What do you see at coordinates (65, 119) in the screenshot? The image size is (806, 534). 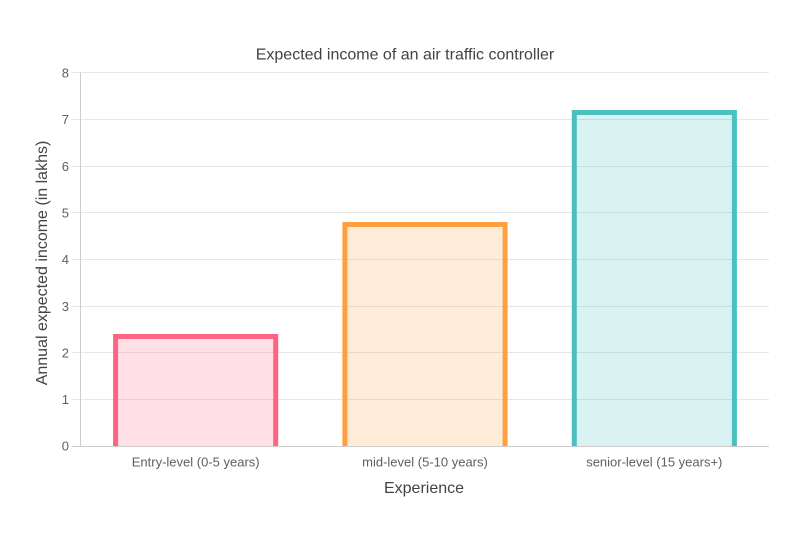 I see `svg-text: 7` at bounding box center [65, 119].